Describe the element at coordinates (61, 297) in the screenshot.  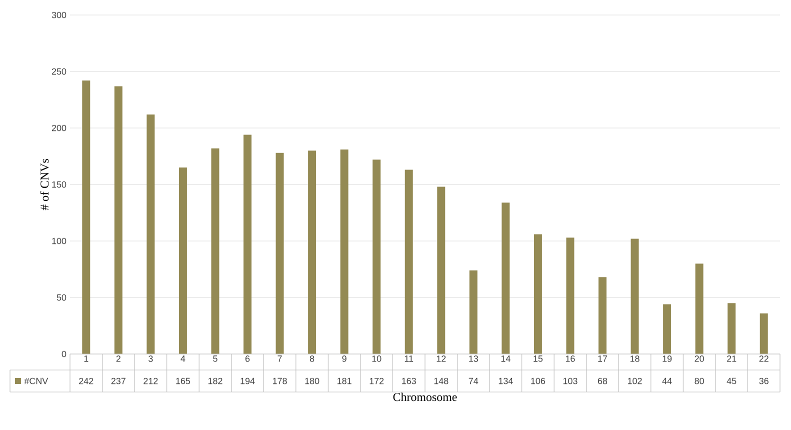
I see `y-tick-label: 50` at that location.